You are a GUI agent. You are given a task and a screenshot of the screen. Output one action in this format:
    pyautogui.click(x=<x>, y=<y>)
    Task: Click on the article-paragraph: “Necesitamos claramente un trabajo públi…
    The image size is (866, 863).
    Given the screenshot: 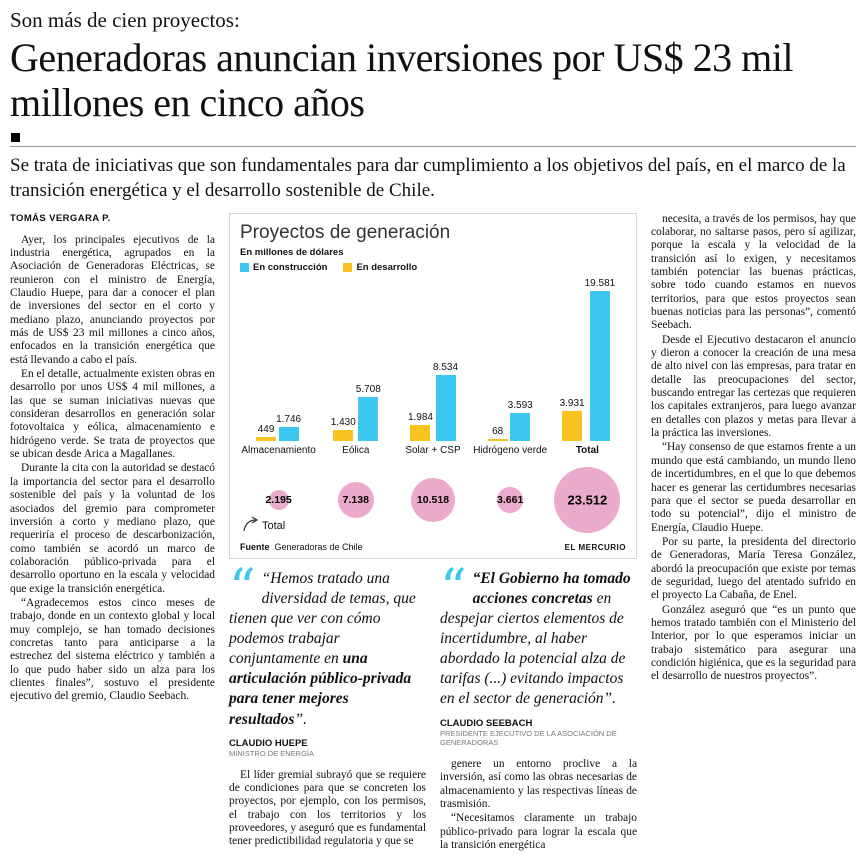 What is the action you would take?
    pyautogui.click(x=538, y=832)
    